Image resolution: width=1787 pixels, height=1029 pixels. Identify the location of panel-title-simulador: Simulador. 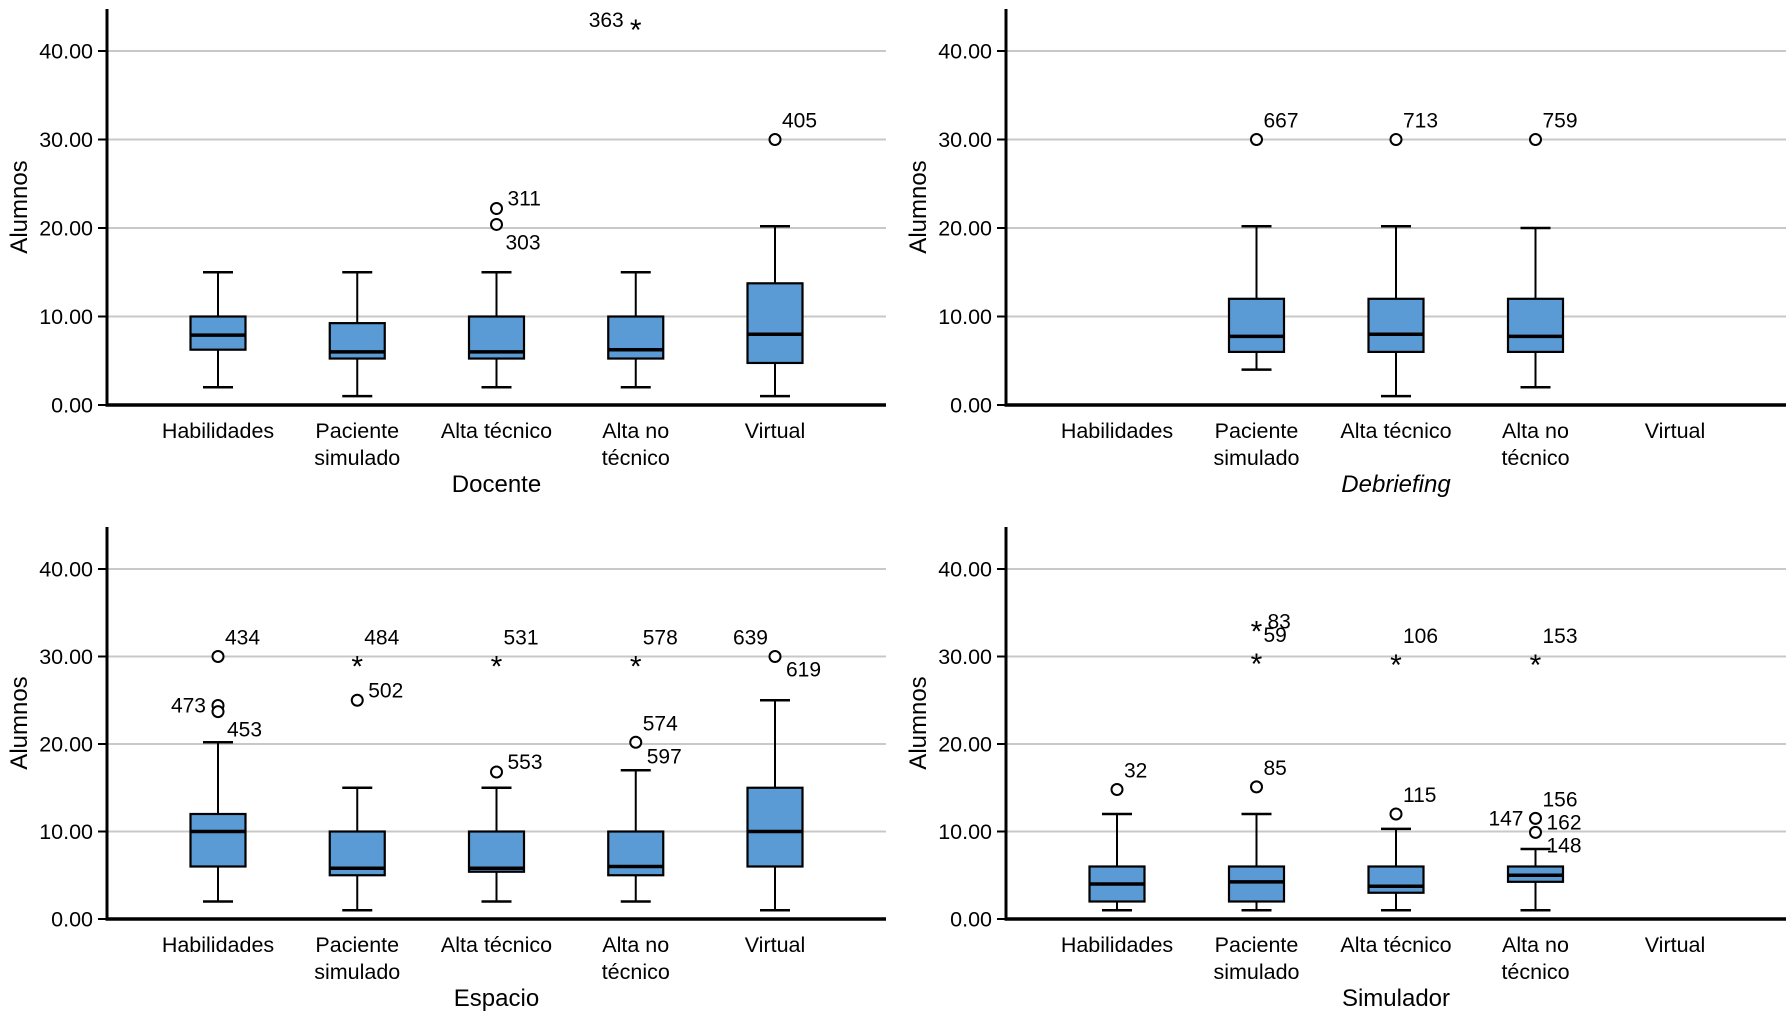
(1396, 998).